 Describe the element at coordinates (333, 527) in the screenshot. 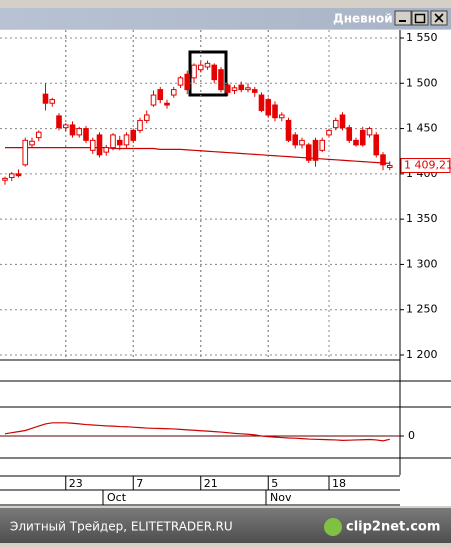

I see `watermark-icon` at that location.